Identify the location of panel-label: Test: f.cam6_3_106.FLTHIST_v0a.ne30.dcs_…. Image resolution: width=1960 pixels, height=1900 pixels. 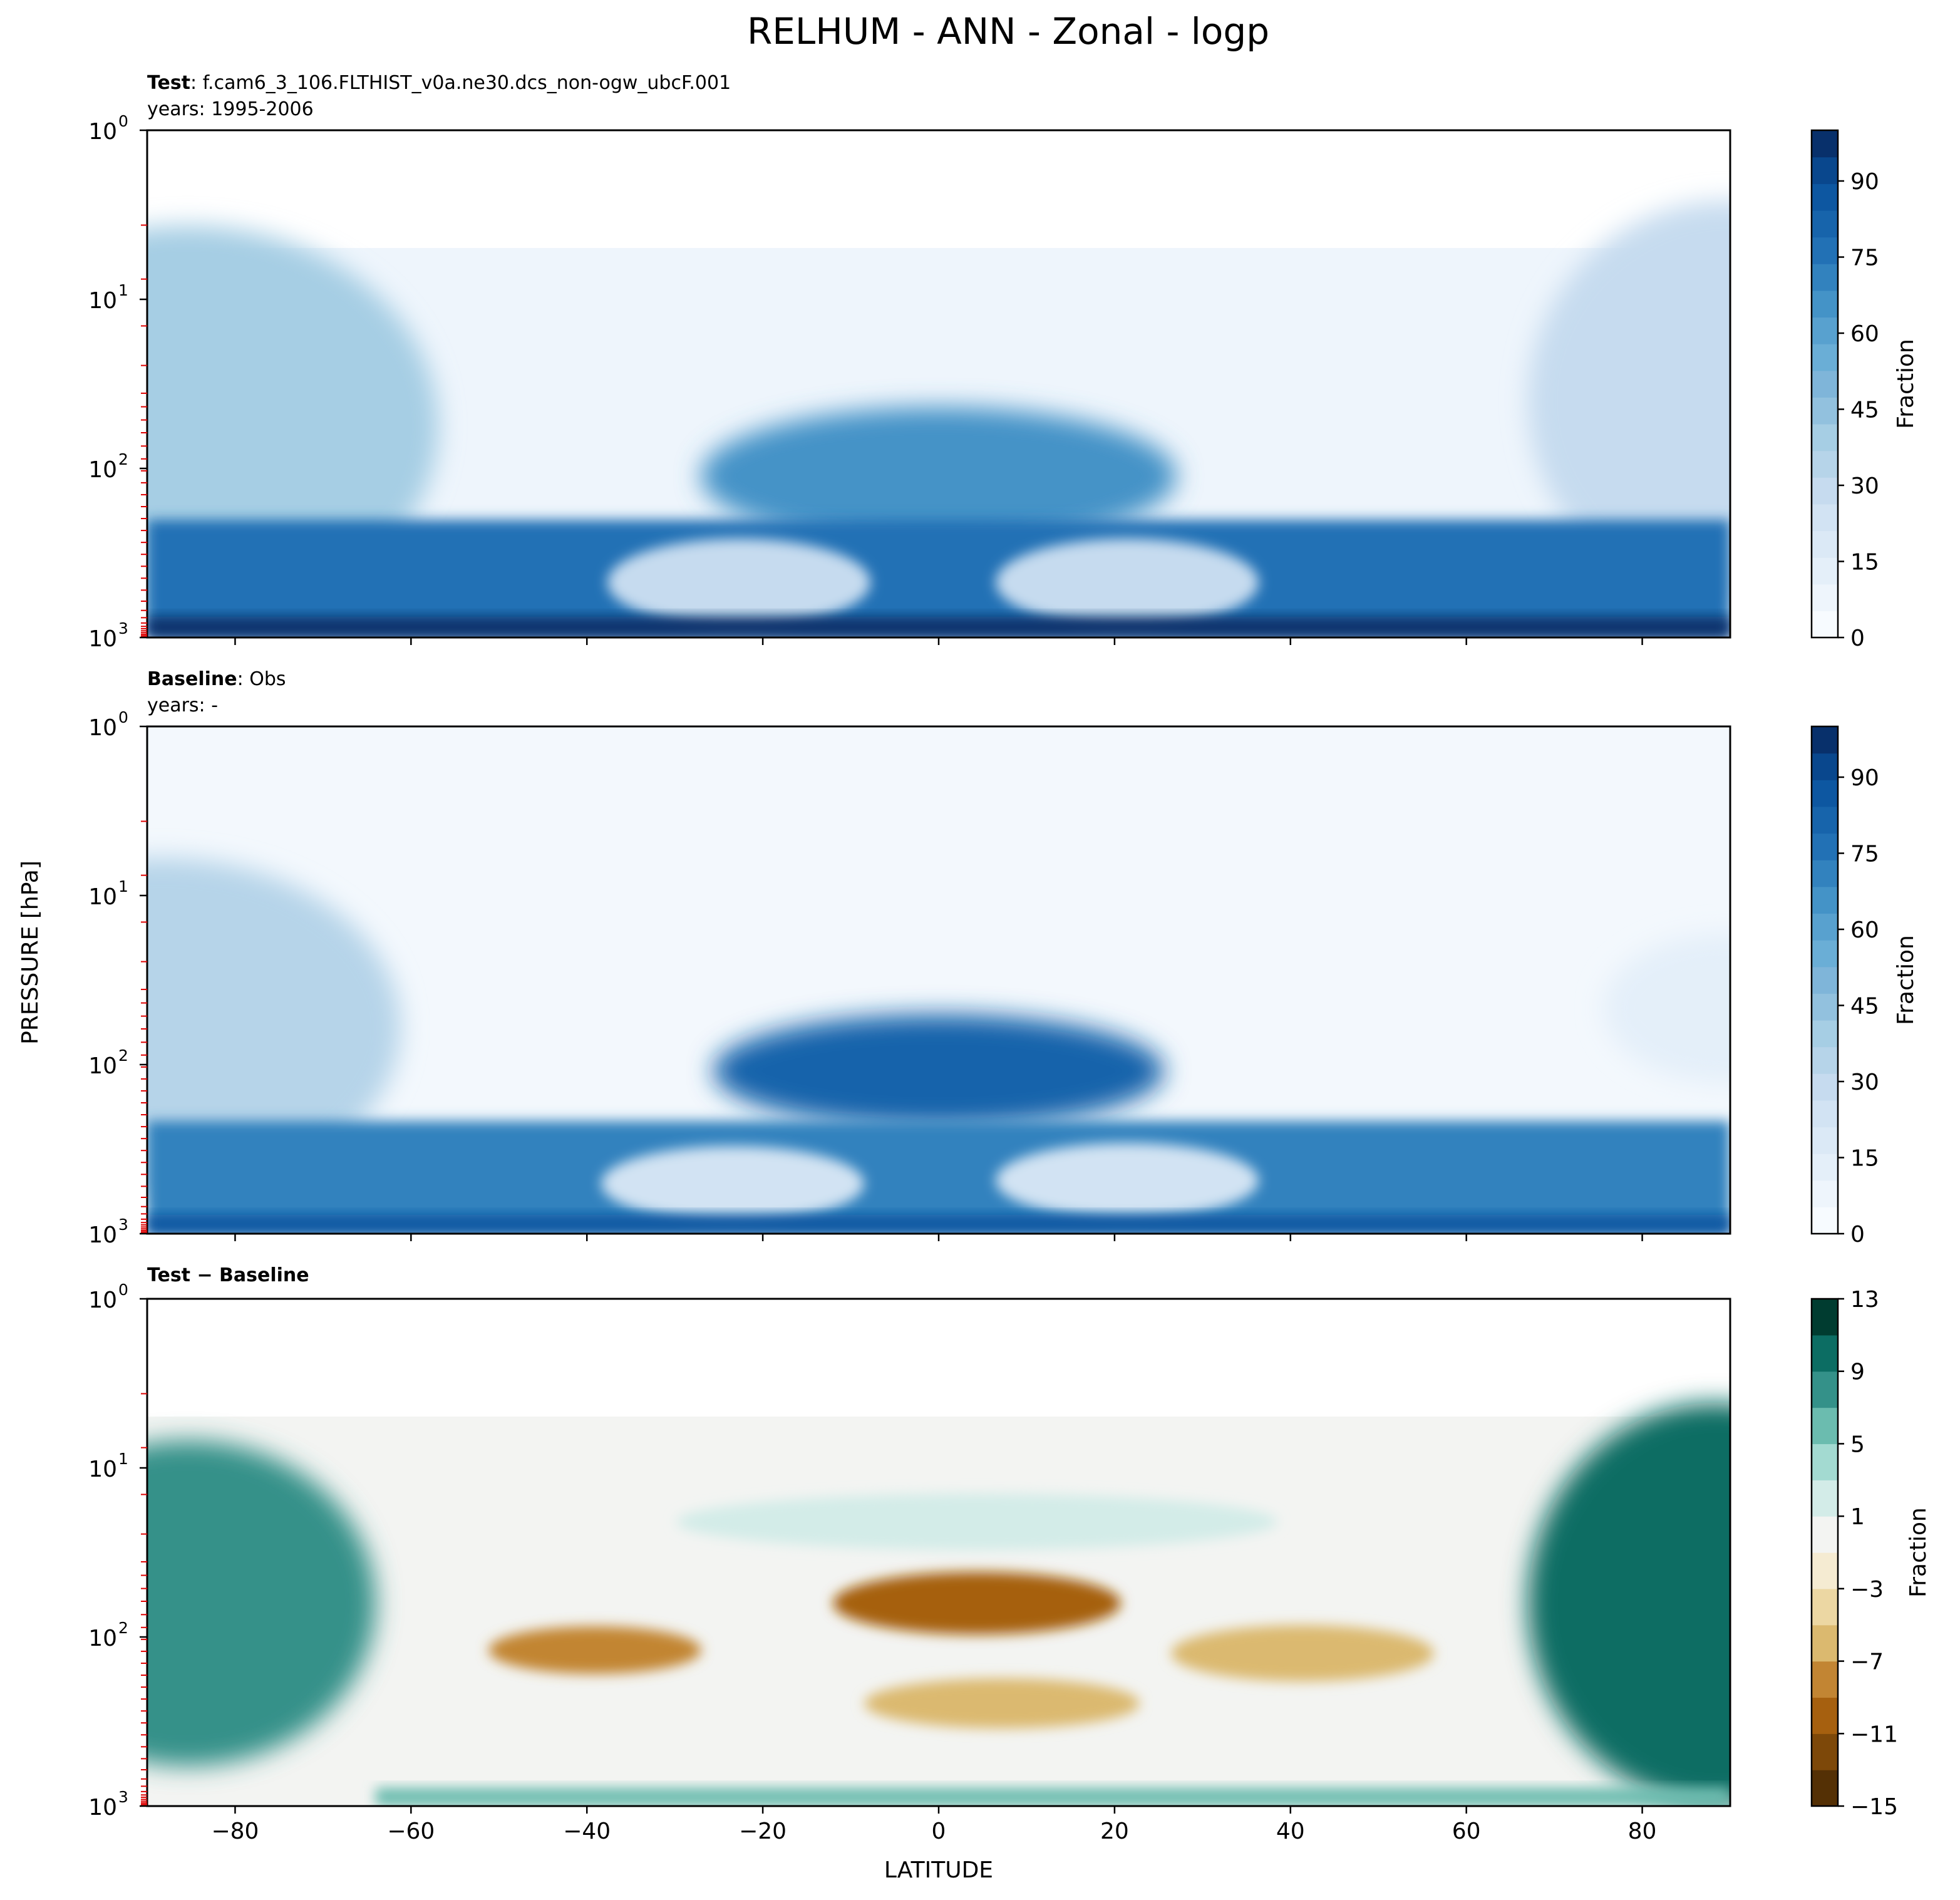
(439, 83).